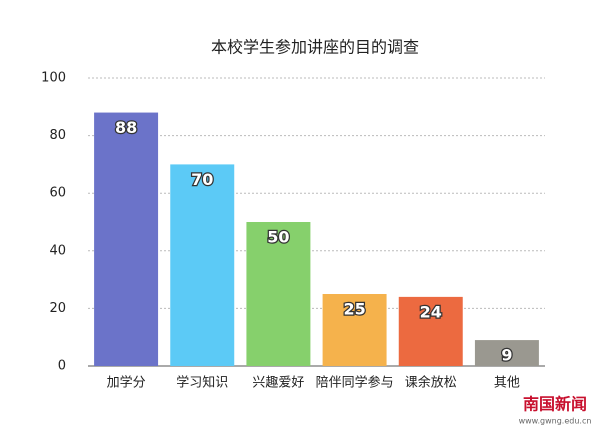 The width and height of the screenshot is (600, 429). Describe the element at coordinates (57, 135) in the screenshot. I see `y-tick-label: 80` at that location.